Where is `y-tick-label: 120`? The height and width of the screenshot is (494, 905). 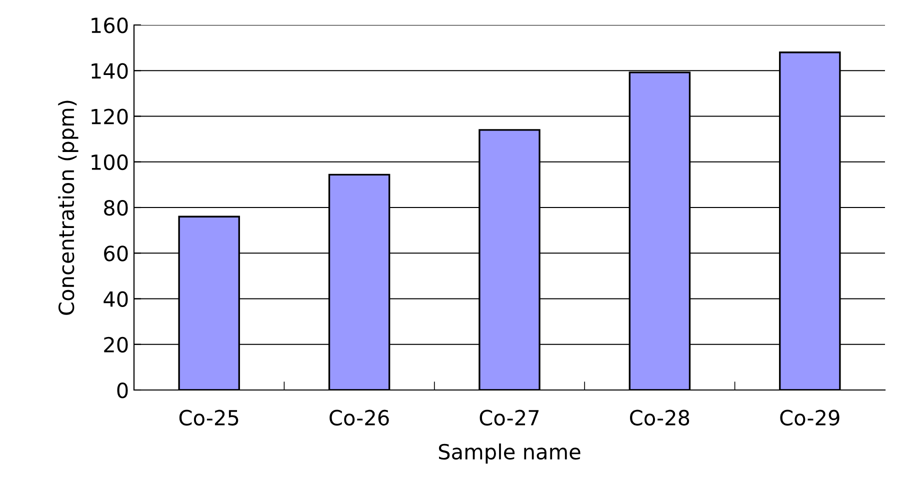 y-tick-label: 120 is located at coordinates (110, 116).